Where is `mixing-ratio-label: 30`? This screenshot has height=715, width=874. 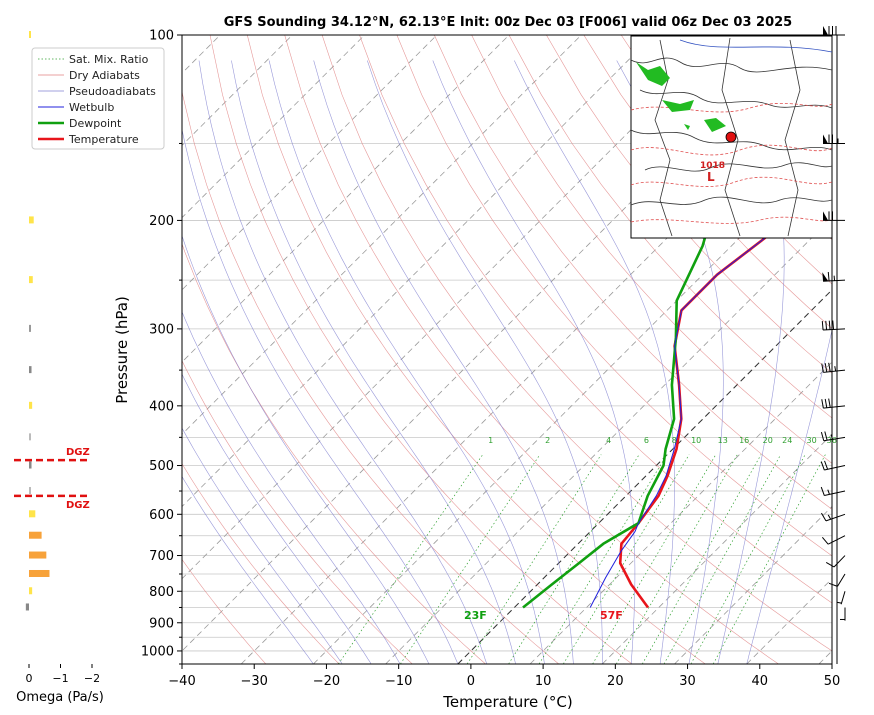 mixing-ratio-label: 30 is located at coordinates (811, 440).